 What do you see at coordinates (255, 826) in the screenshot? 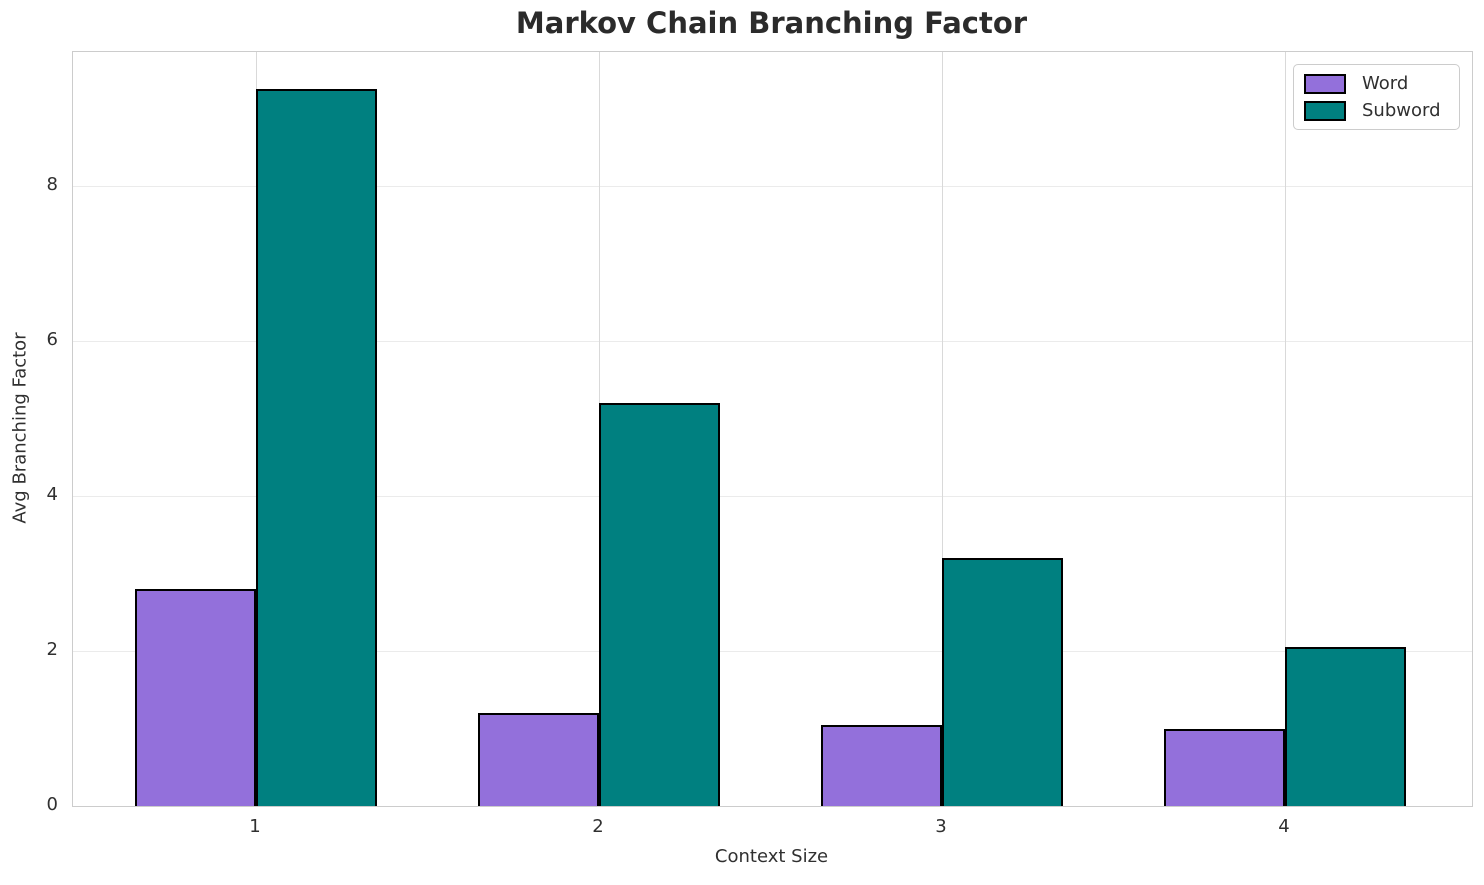
I see `x-tick-label-1: 1` at bounding box center [255, 826].